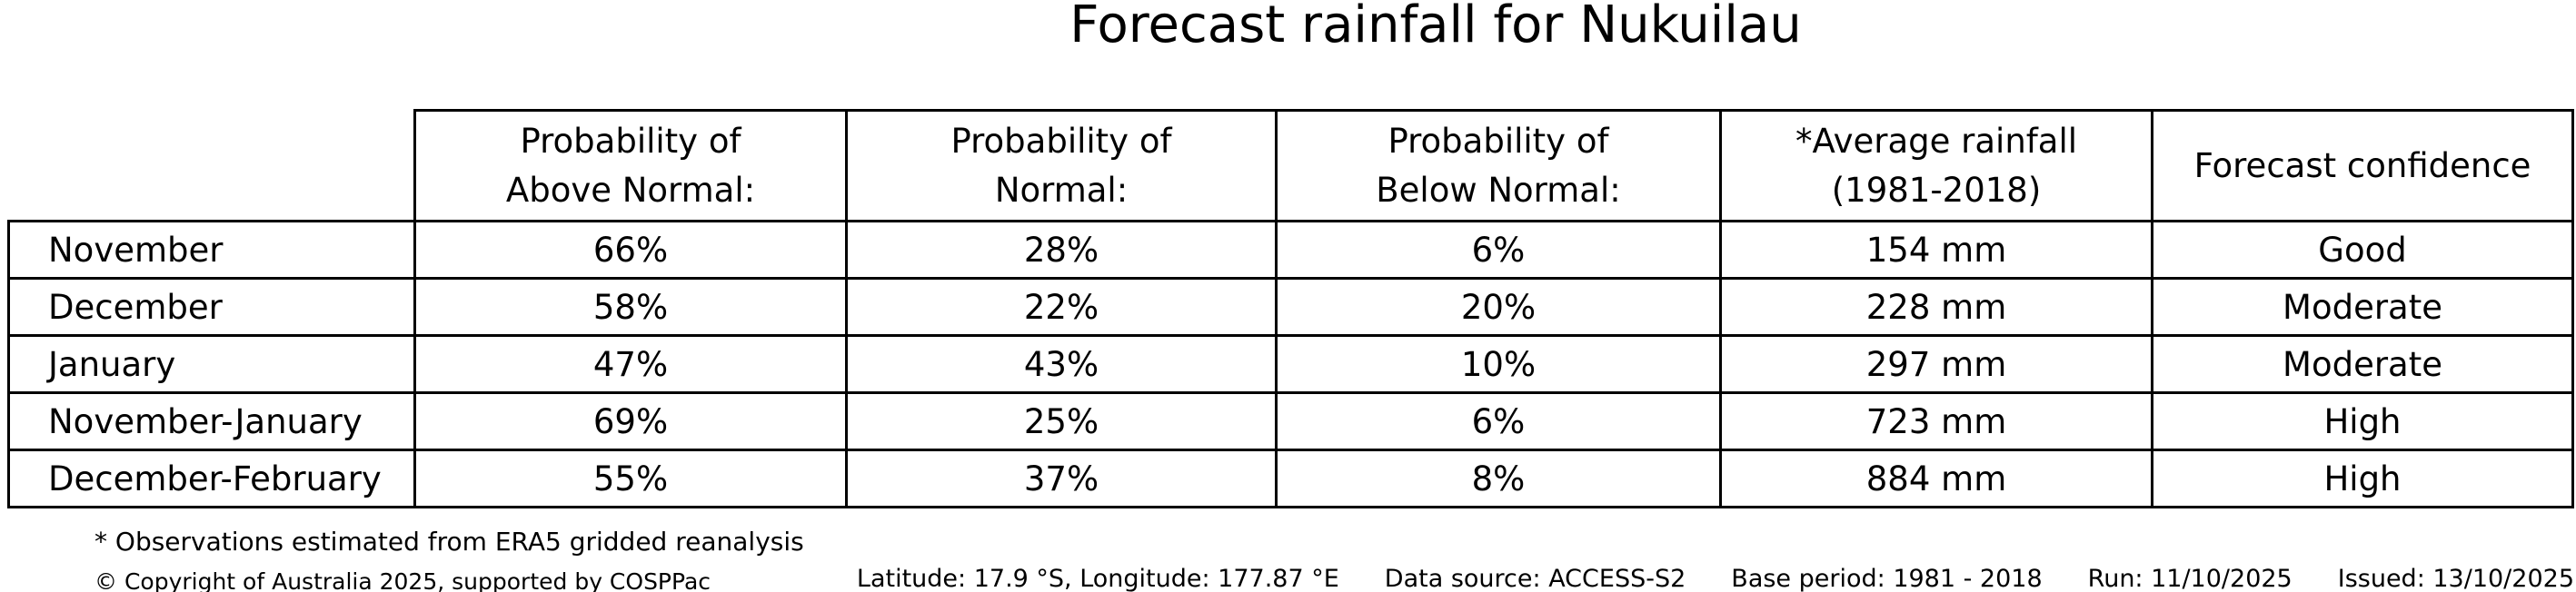 Image resolution: width=2576 pixels, height=592 pixels. I want to click on header-average-rainfall: *Average rainfall (1981-2018), so click(1936, 165).